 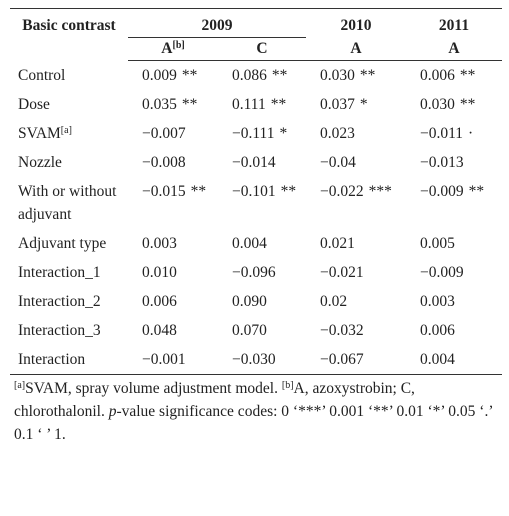 I want to click on row-label-text: SVAM, so click(x=39, y=133).